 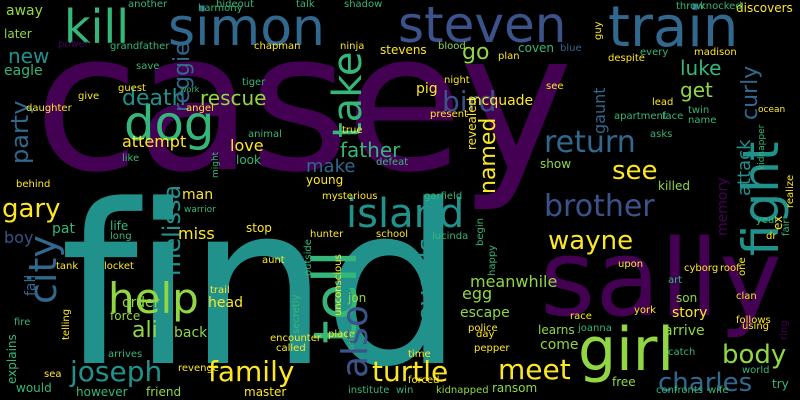 I want to click on word-look: animal, so click(x=265, y=134).